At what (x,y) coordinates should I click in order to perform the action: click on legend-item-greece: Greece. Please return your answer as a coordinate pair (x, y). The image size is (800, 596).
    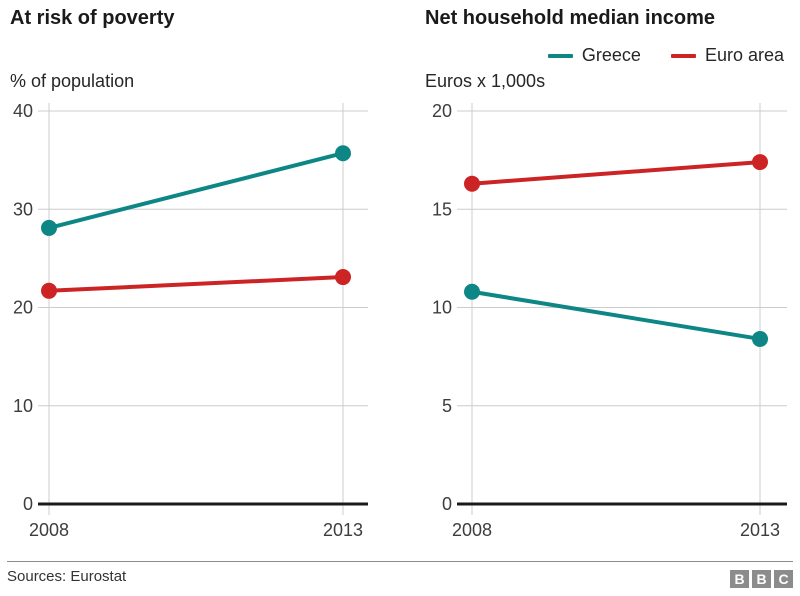
    Looking at the image, I should click on (594, 55).